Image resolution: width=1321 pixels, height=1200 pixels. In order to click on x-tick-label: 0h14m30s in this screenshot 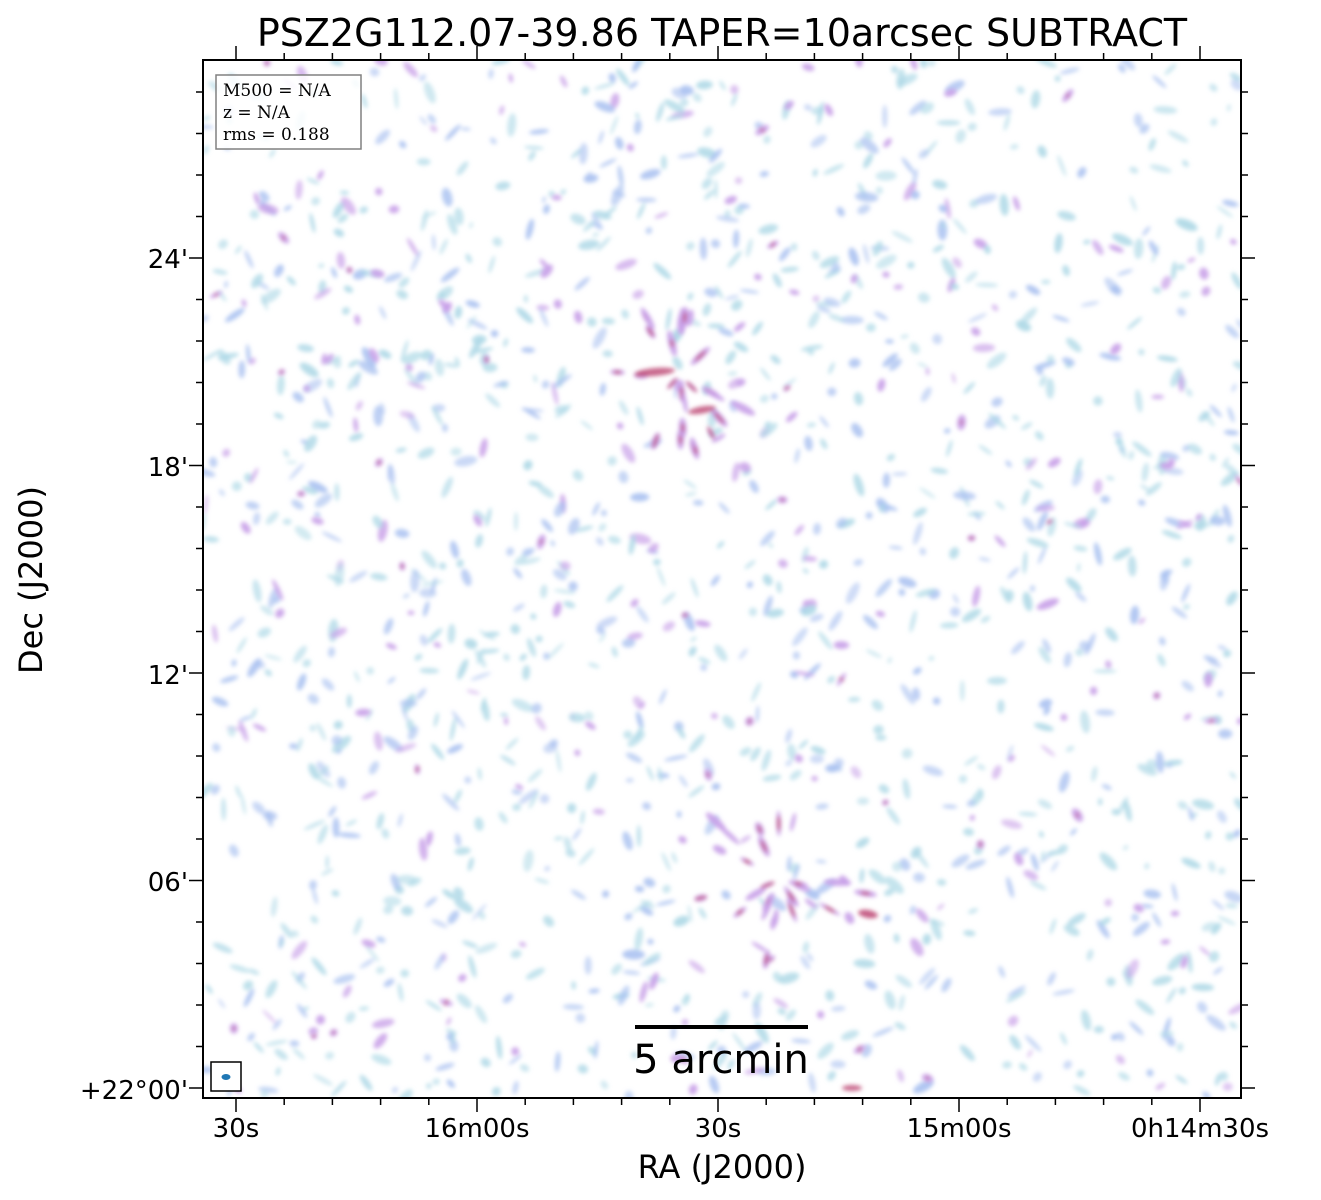, I will do `click(1200, 1129)`.